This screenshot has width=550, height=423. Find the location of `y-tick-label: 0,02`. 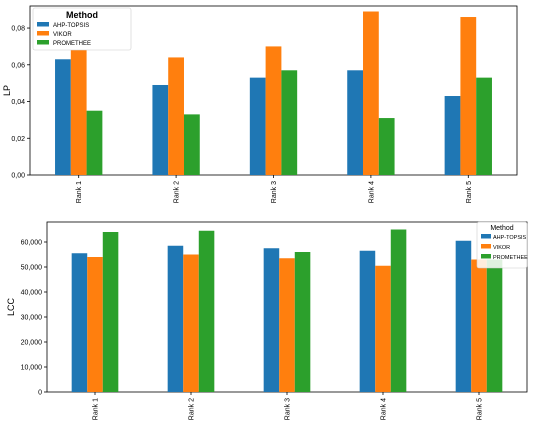

y-tick-label: 0,02 is located at coordinates (18, 139).